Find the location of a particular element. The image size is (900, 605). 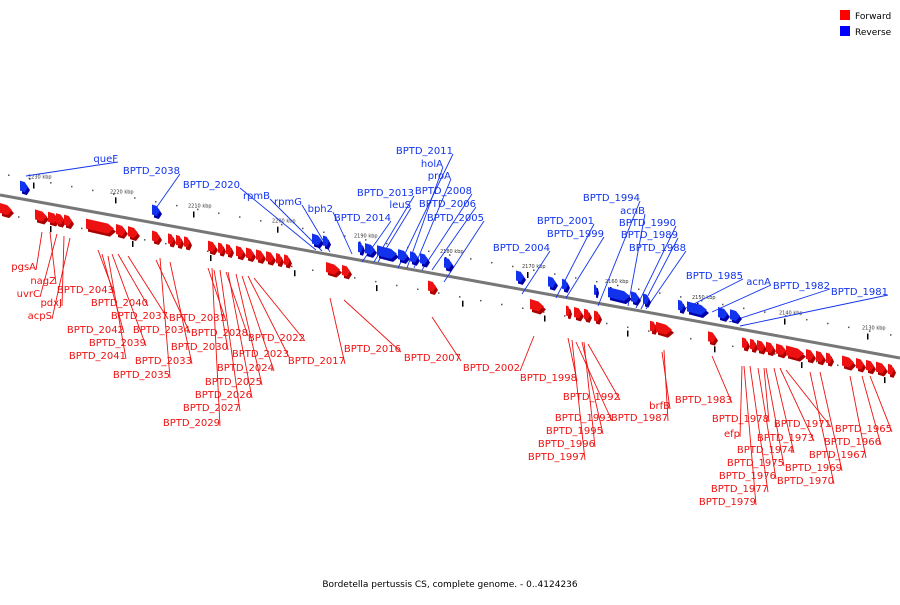

leader-bptd-2039 is located at coordinates (129, 300).